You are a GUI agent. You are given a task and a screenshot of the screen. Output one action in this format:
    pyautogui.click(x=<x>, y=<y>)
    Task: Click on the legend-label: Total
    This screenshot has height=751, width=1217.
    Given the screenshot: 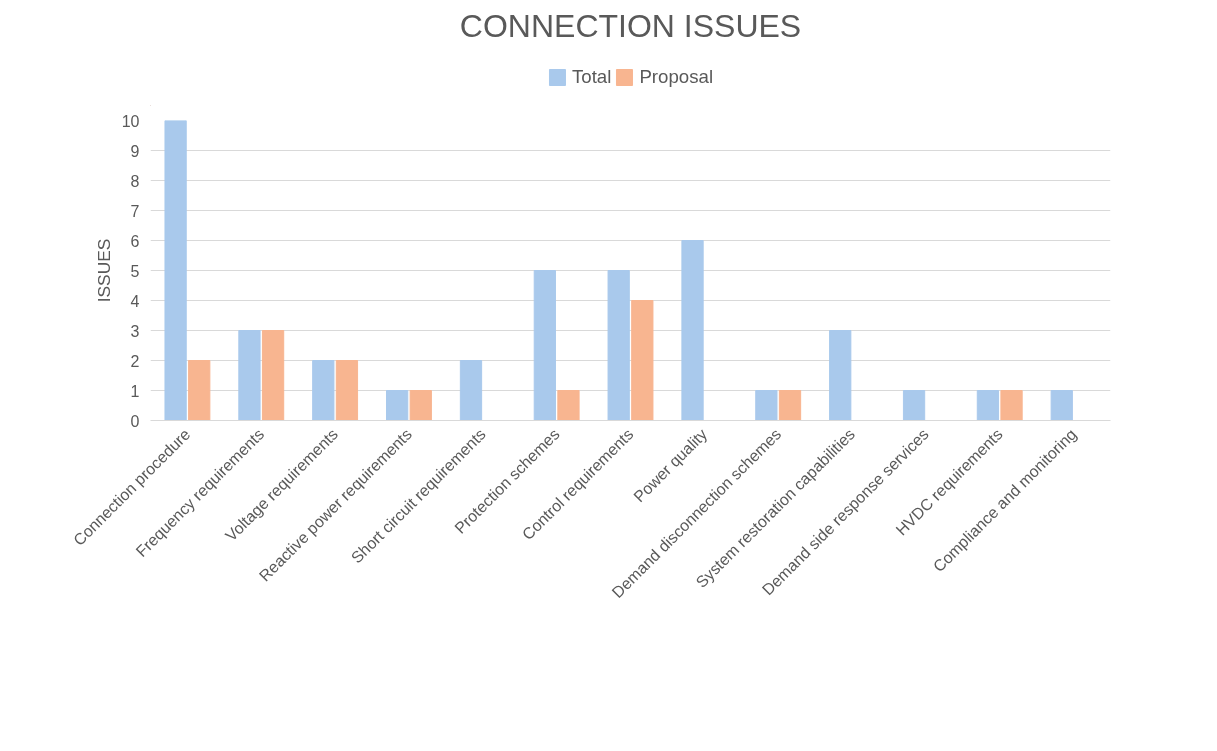 What is the action you would take?
    pyautogui.click(x=591, y=76)
    